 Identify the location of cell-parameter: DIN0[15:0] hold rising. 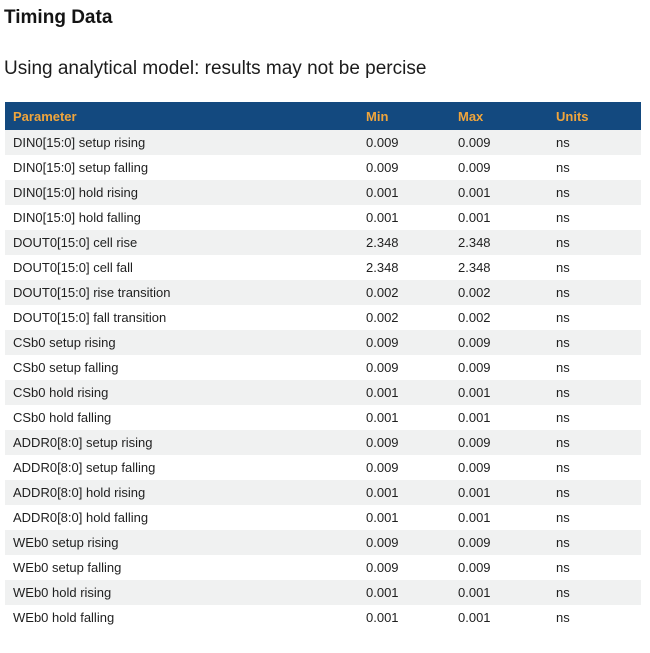
(181, 192).